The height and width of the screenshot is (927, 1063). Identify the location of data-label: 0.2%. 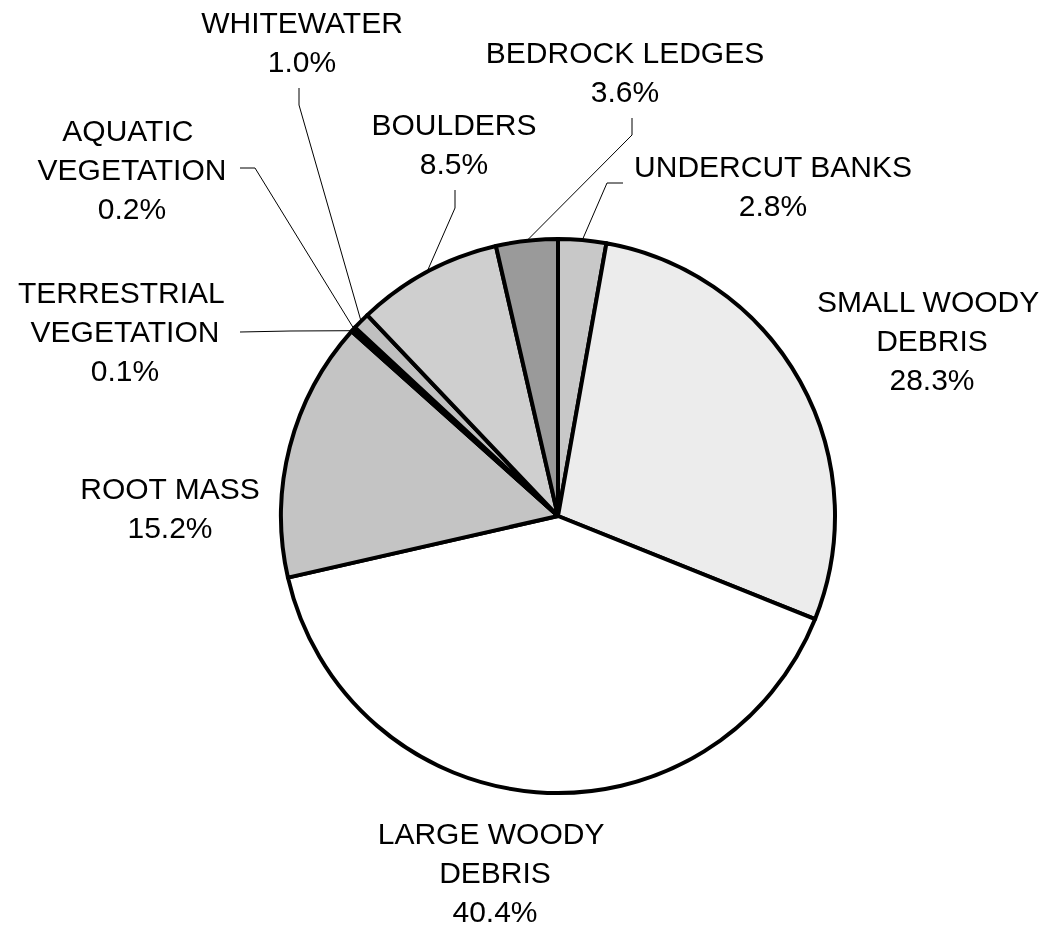
(132, 208).